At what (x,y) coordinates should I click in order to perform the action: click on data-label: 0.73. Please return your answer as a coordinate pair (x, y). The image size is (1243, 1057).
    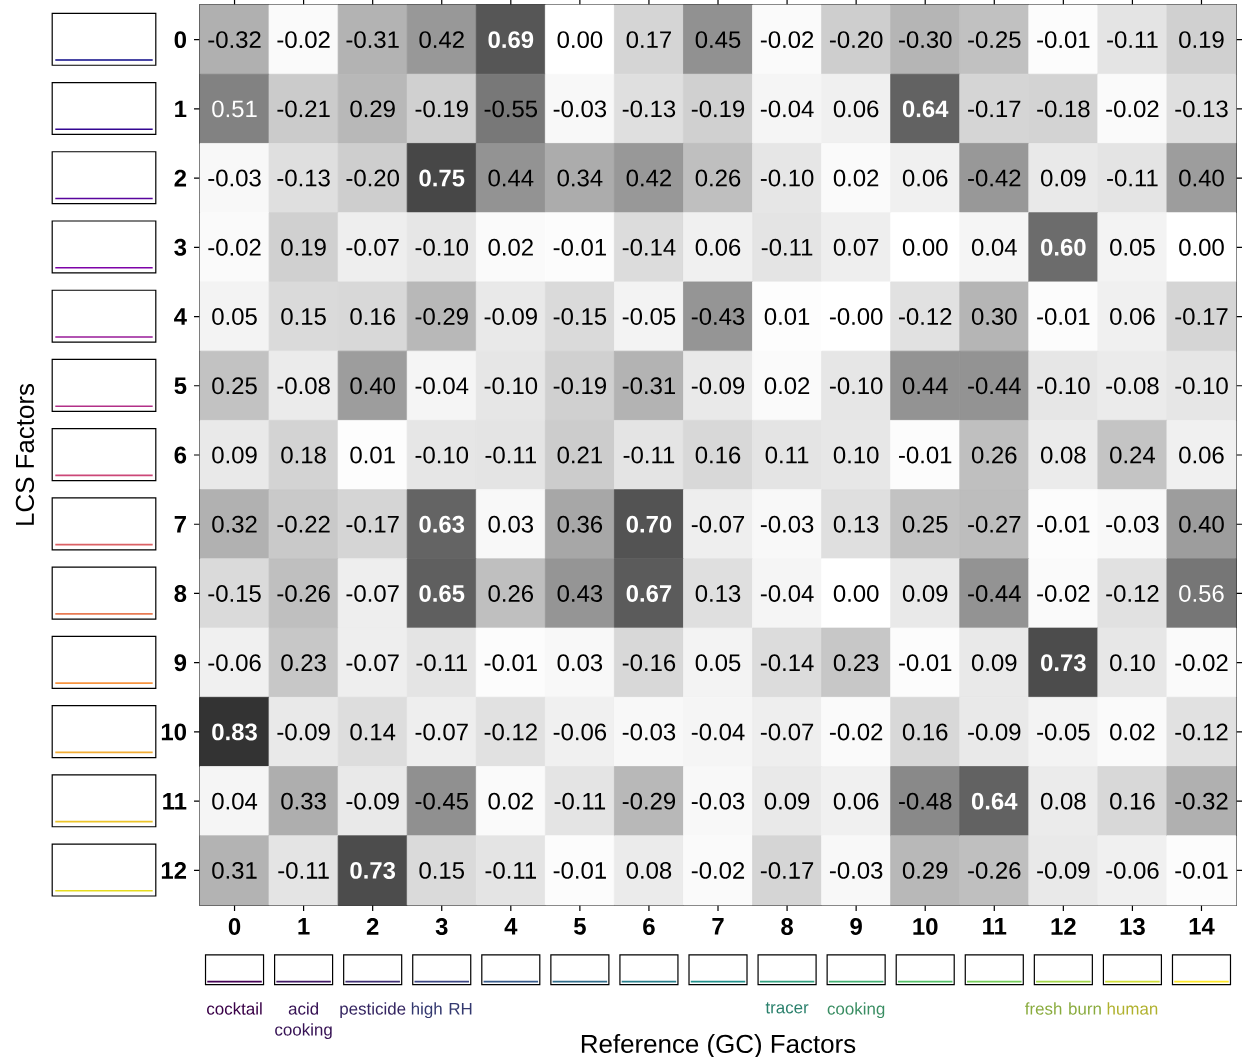
    Looking at the image, I should click on (1063, 663).